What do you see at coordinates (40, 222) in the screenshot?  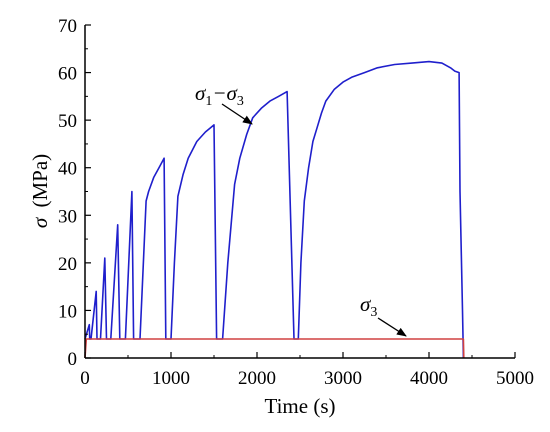 I see `y-axis-symbol: σ` at bounding box center [40, 222].